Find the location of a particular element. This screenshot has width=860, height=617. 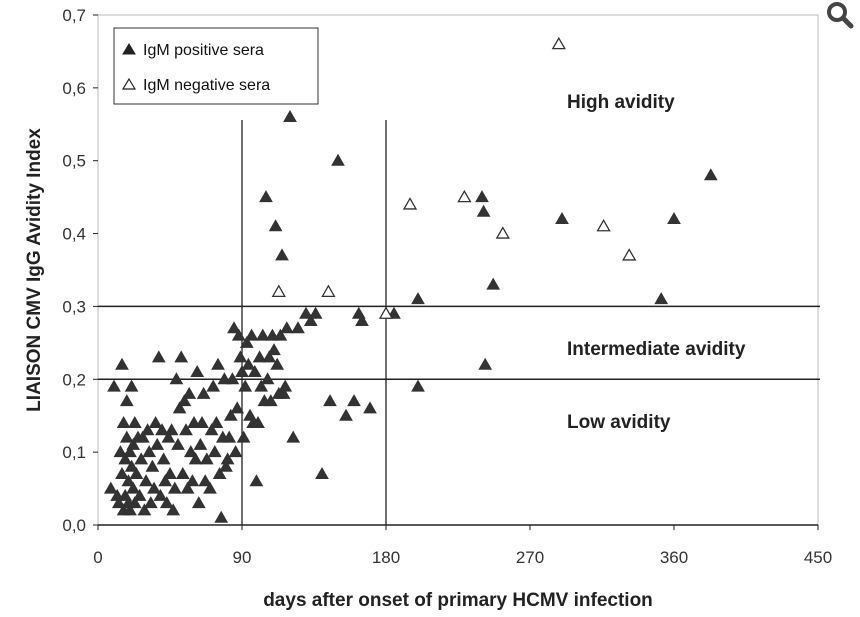

x-tick-label: 360 is located at coordinates (674, 557).